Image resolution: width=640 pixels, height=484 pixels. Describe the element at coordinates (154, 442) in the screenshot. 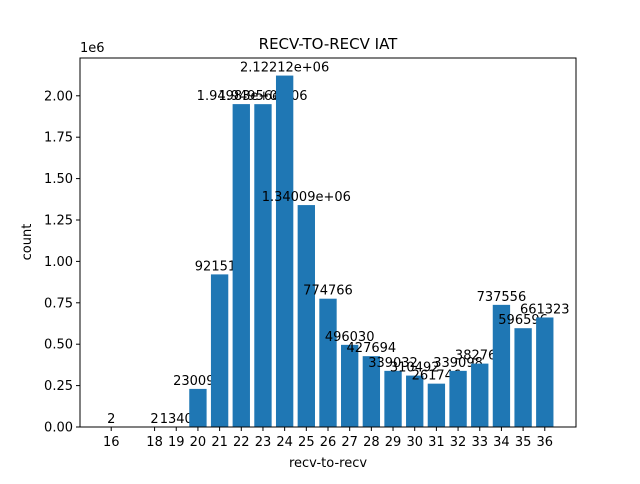

I see `x-tick-label: 18` at that location.